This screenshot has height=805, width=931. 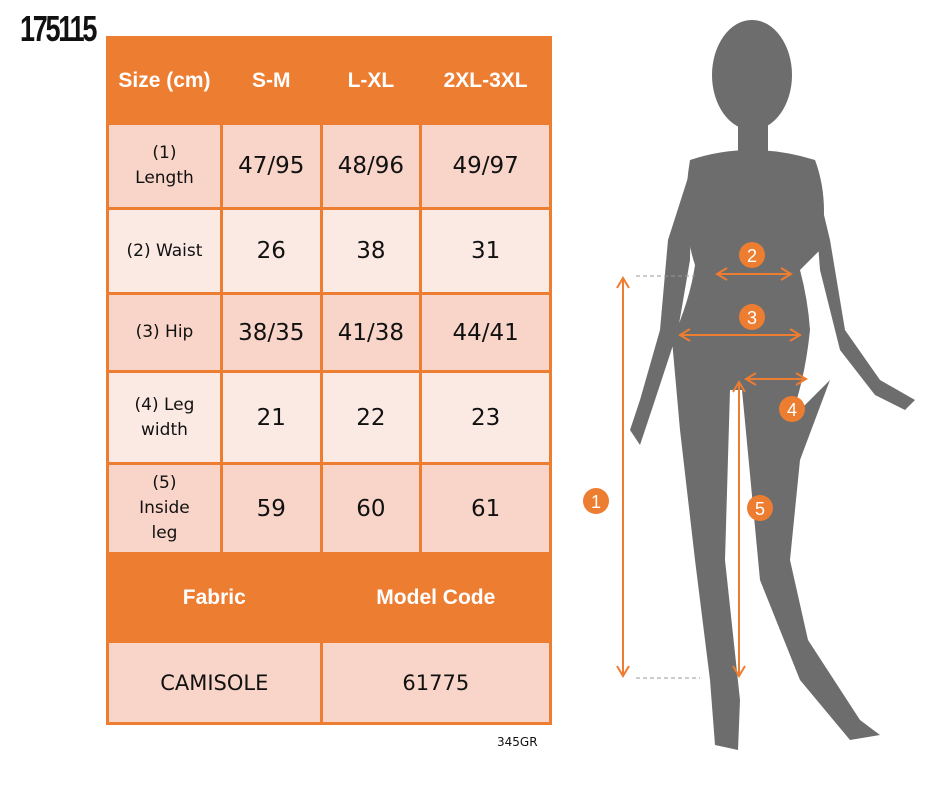 I want to click on product-code: 175115, so click(x=58, y=28).